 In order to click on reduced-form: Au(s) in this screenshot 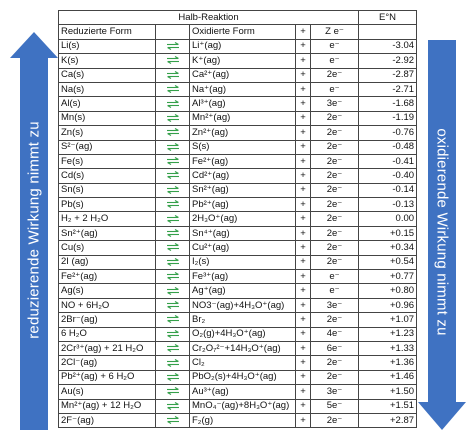, I will do `click(107, 392)`.